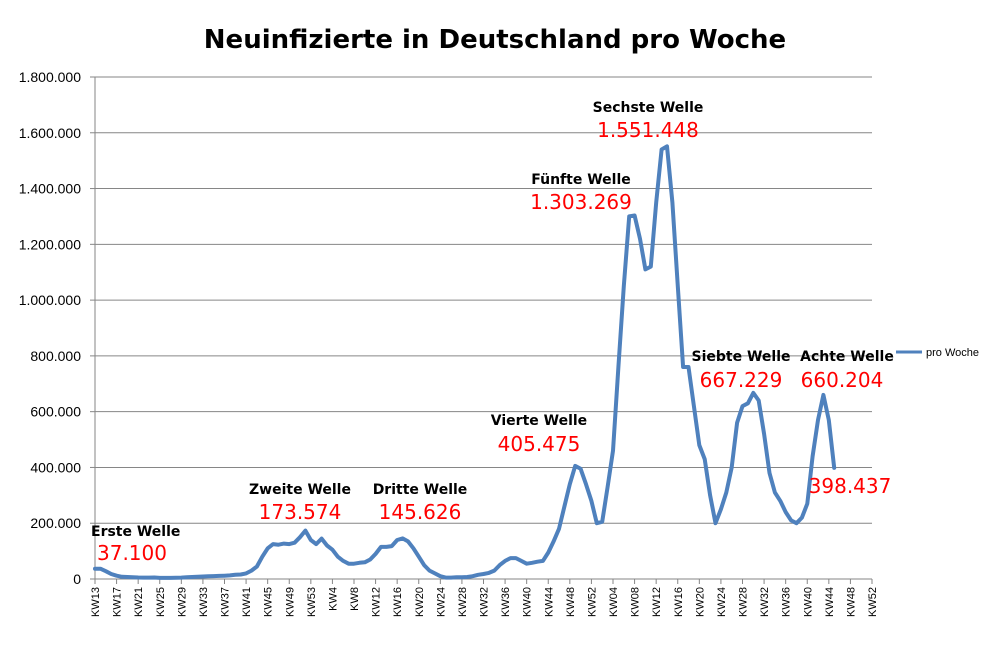  Describe the element at coordinates (648, 108) in the screenshot. I see `wave-label: Sechste Welle` at that location.